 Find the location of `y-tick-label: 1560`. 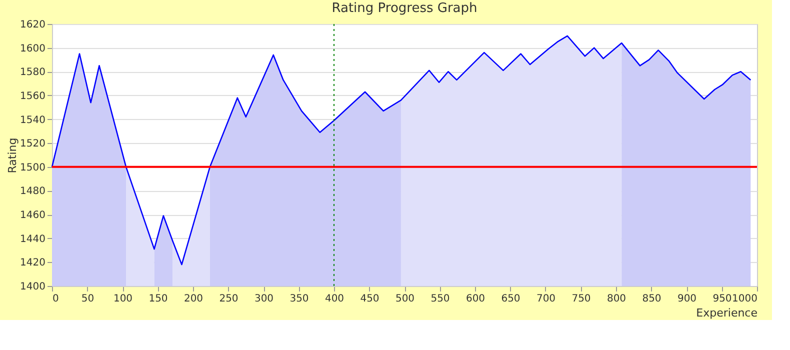

y-tick-label: 1560 is located at coordinates (33, 96).